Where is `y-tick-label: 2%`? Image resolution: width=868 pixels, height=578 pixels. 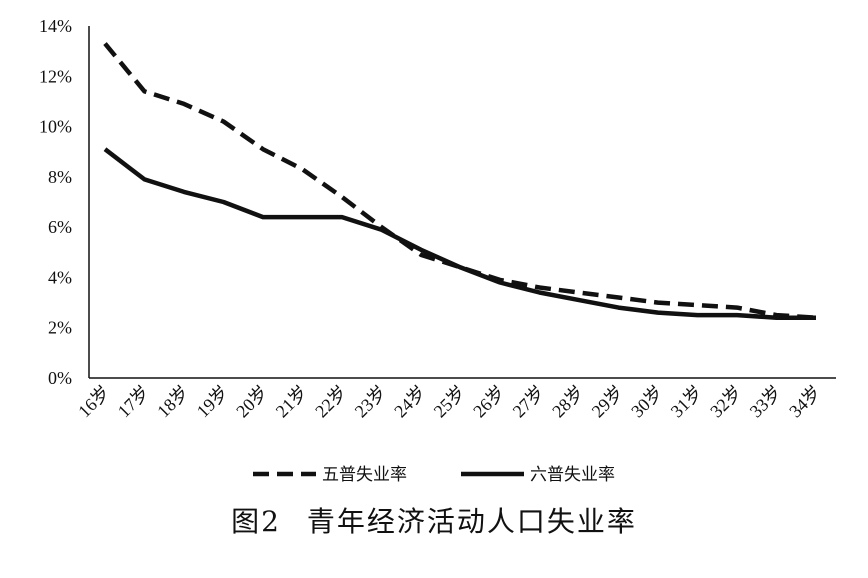 y-tick-label: 2% is located at coordinates (60, 328).